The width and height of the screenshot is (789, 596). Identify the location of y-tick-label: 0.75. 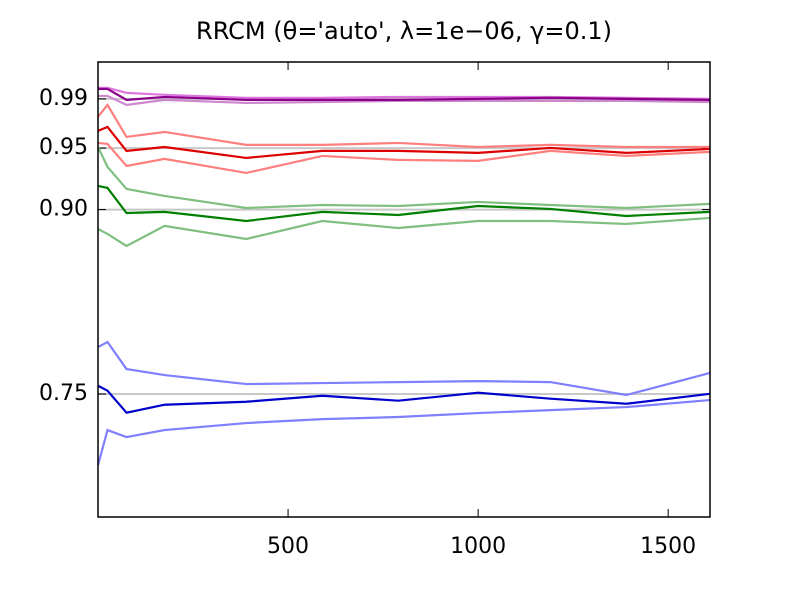
(63, 393).